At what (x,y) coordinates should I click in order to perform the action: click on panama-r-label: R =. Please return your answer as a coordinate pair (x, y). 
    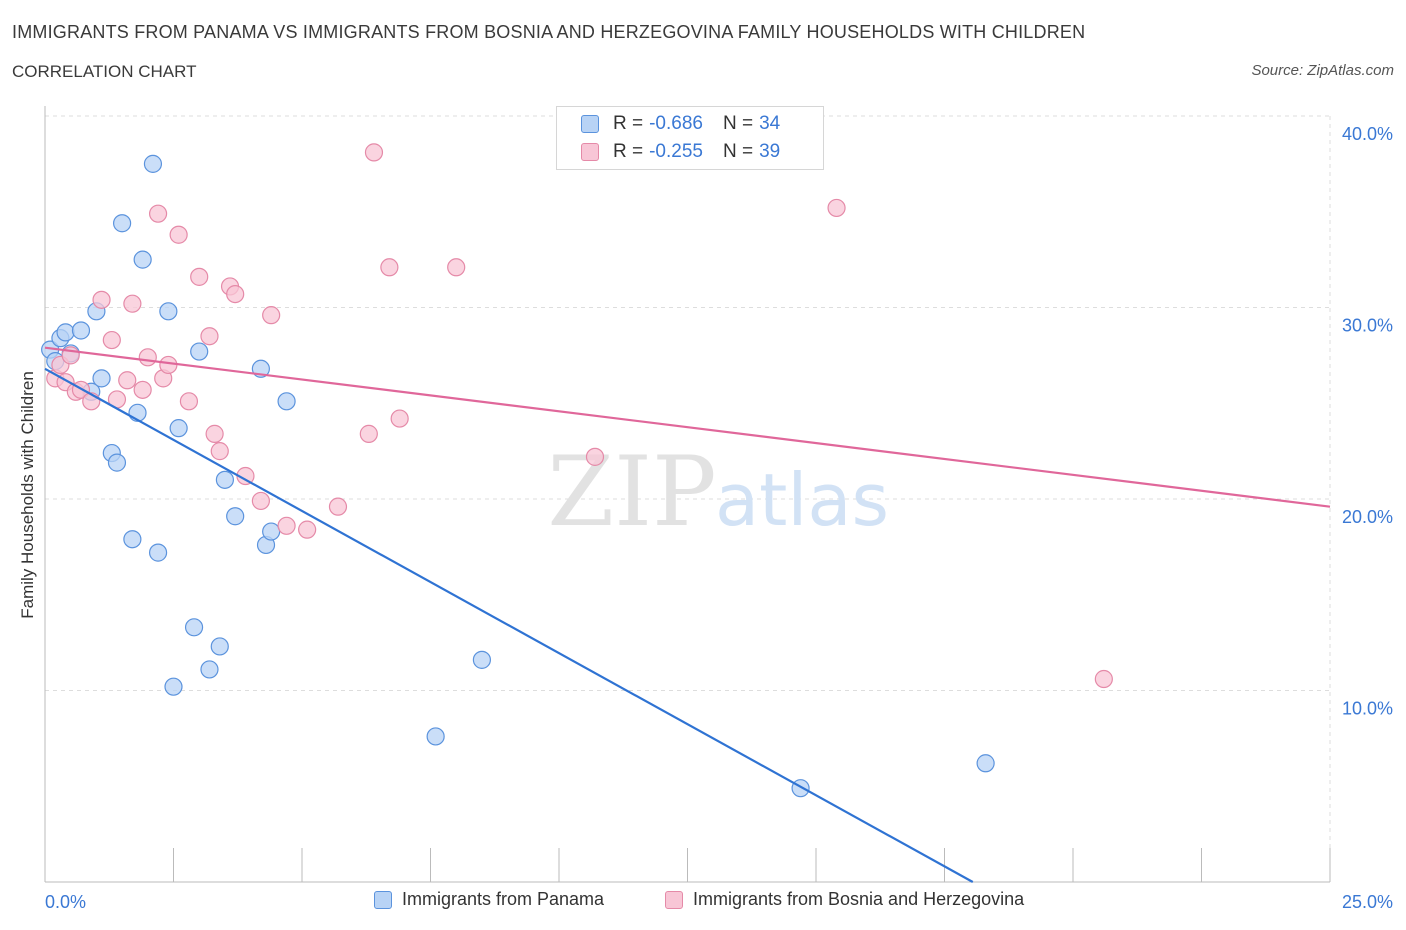
    Looking at the image, I should click on (628, 123).